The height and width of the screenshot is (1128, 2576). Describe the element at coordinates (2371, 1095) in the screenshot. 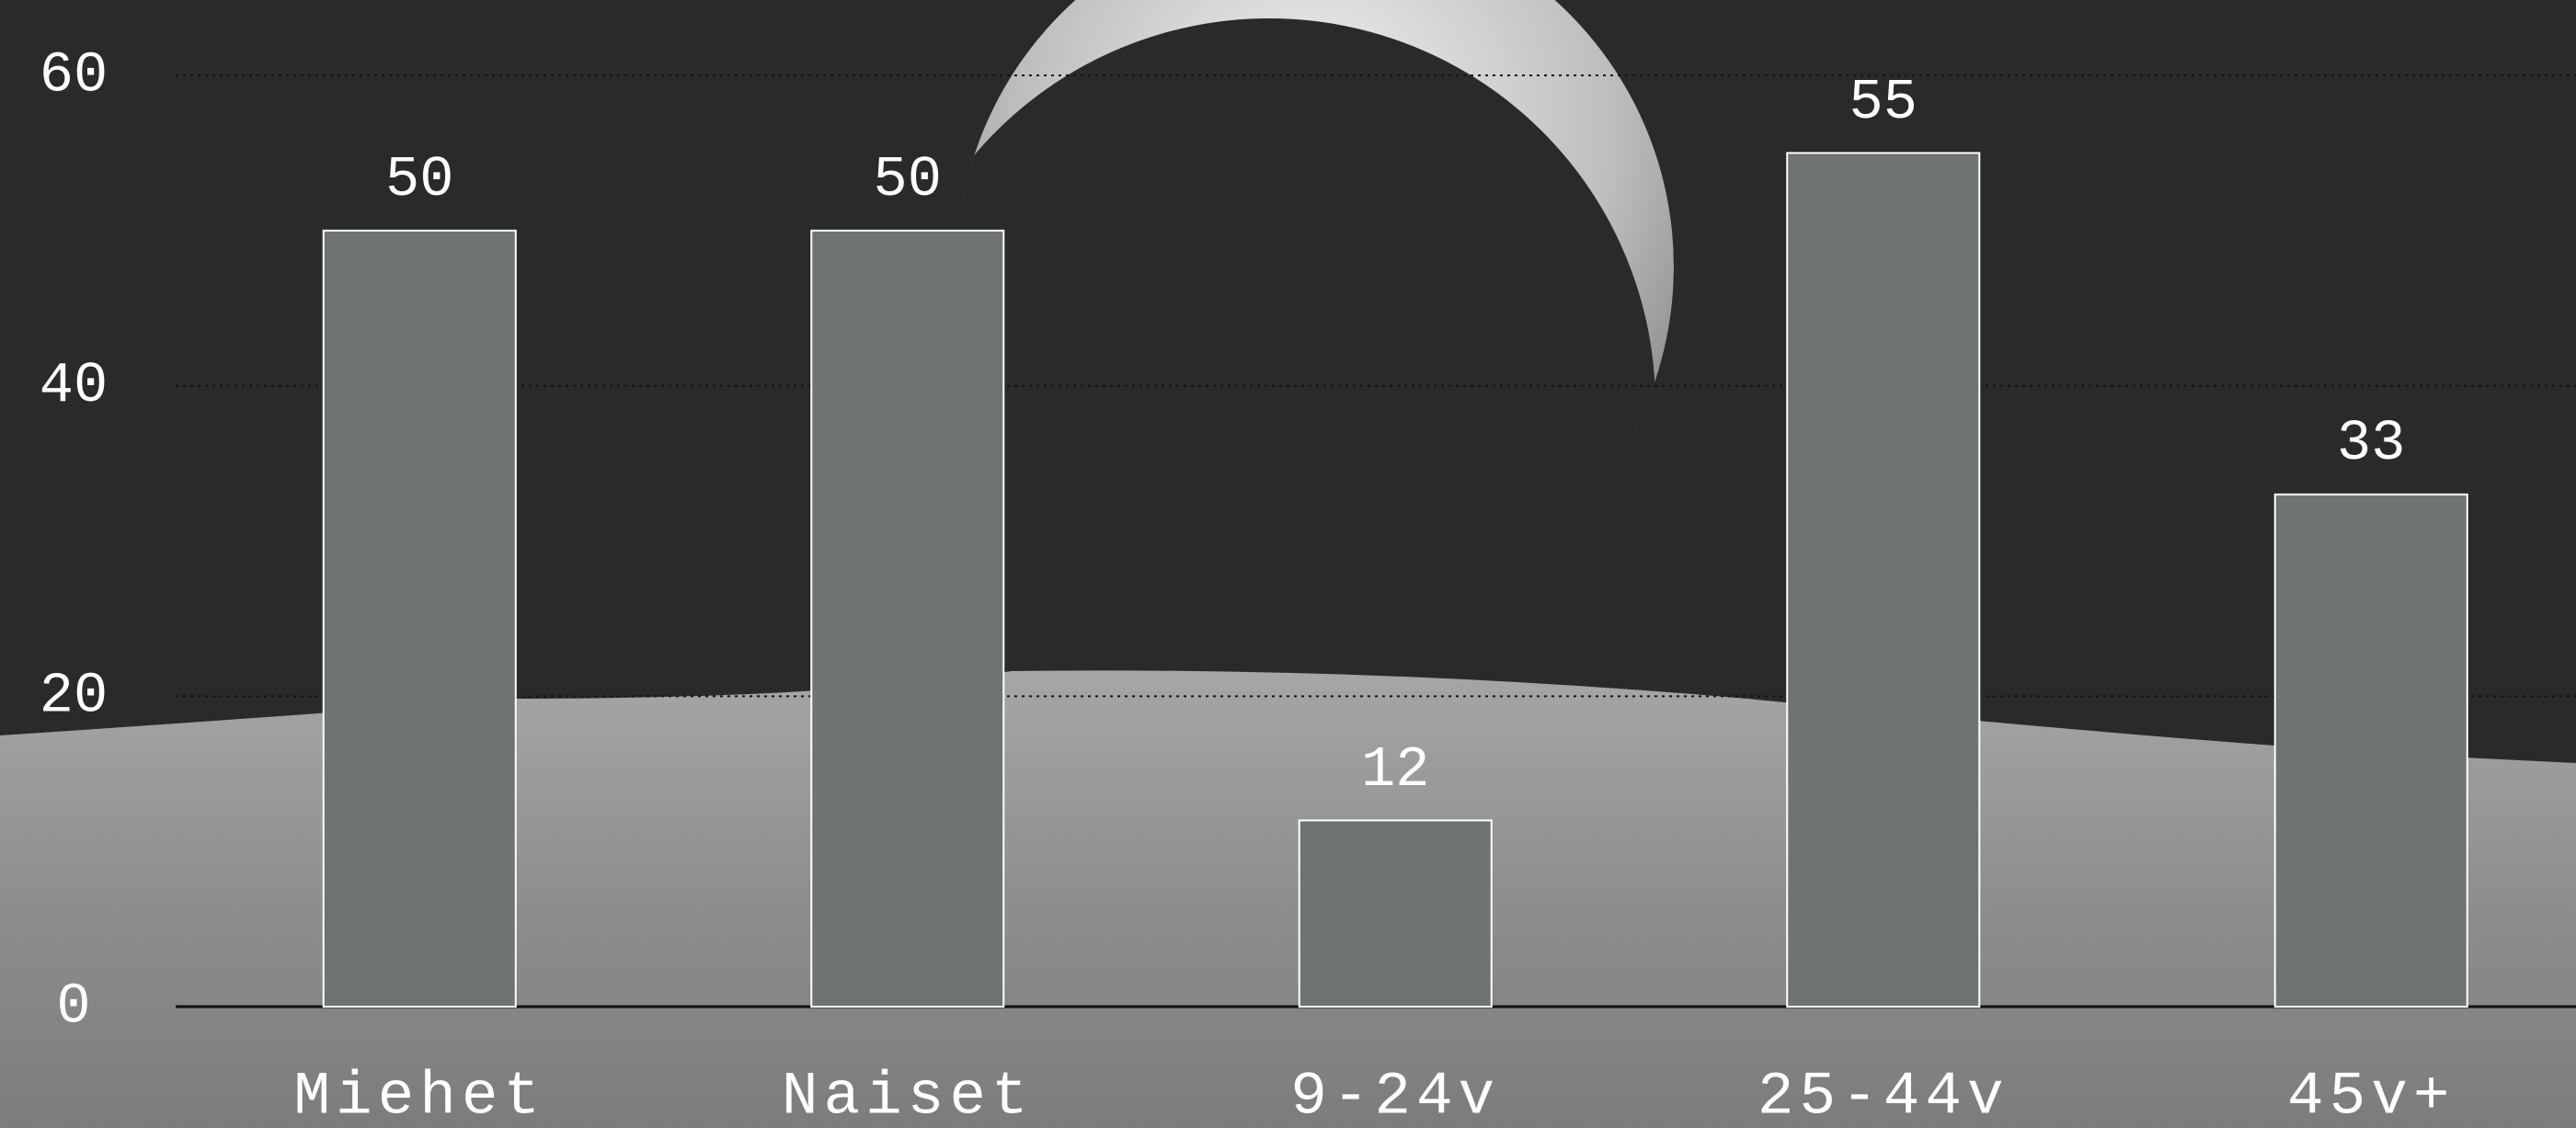

I see `x-tick-label: 45v+` at that location.